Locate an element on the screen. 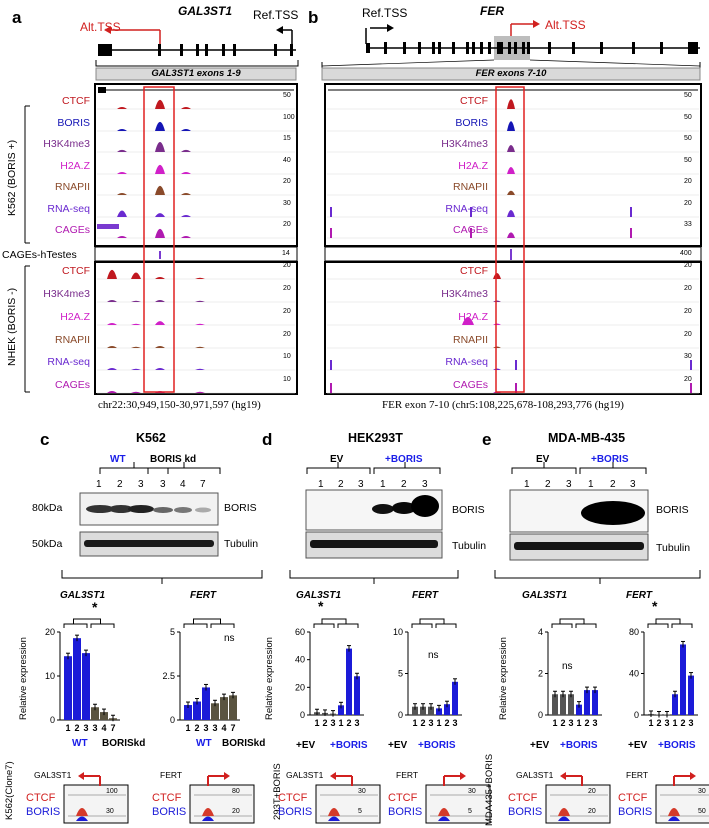 The image size is (709, 828). panel-e-xgroup-ev2: +EV is located at coordinates (638, 745).